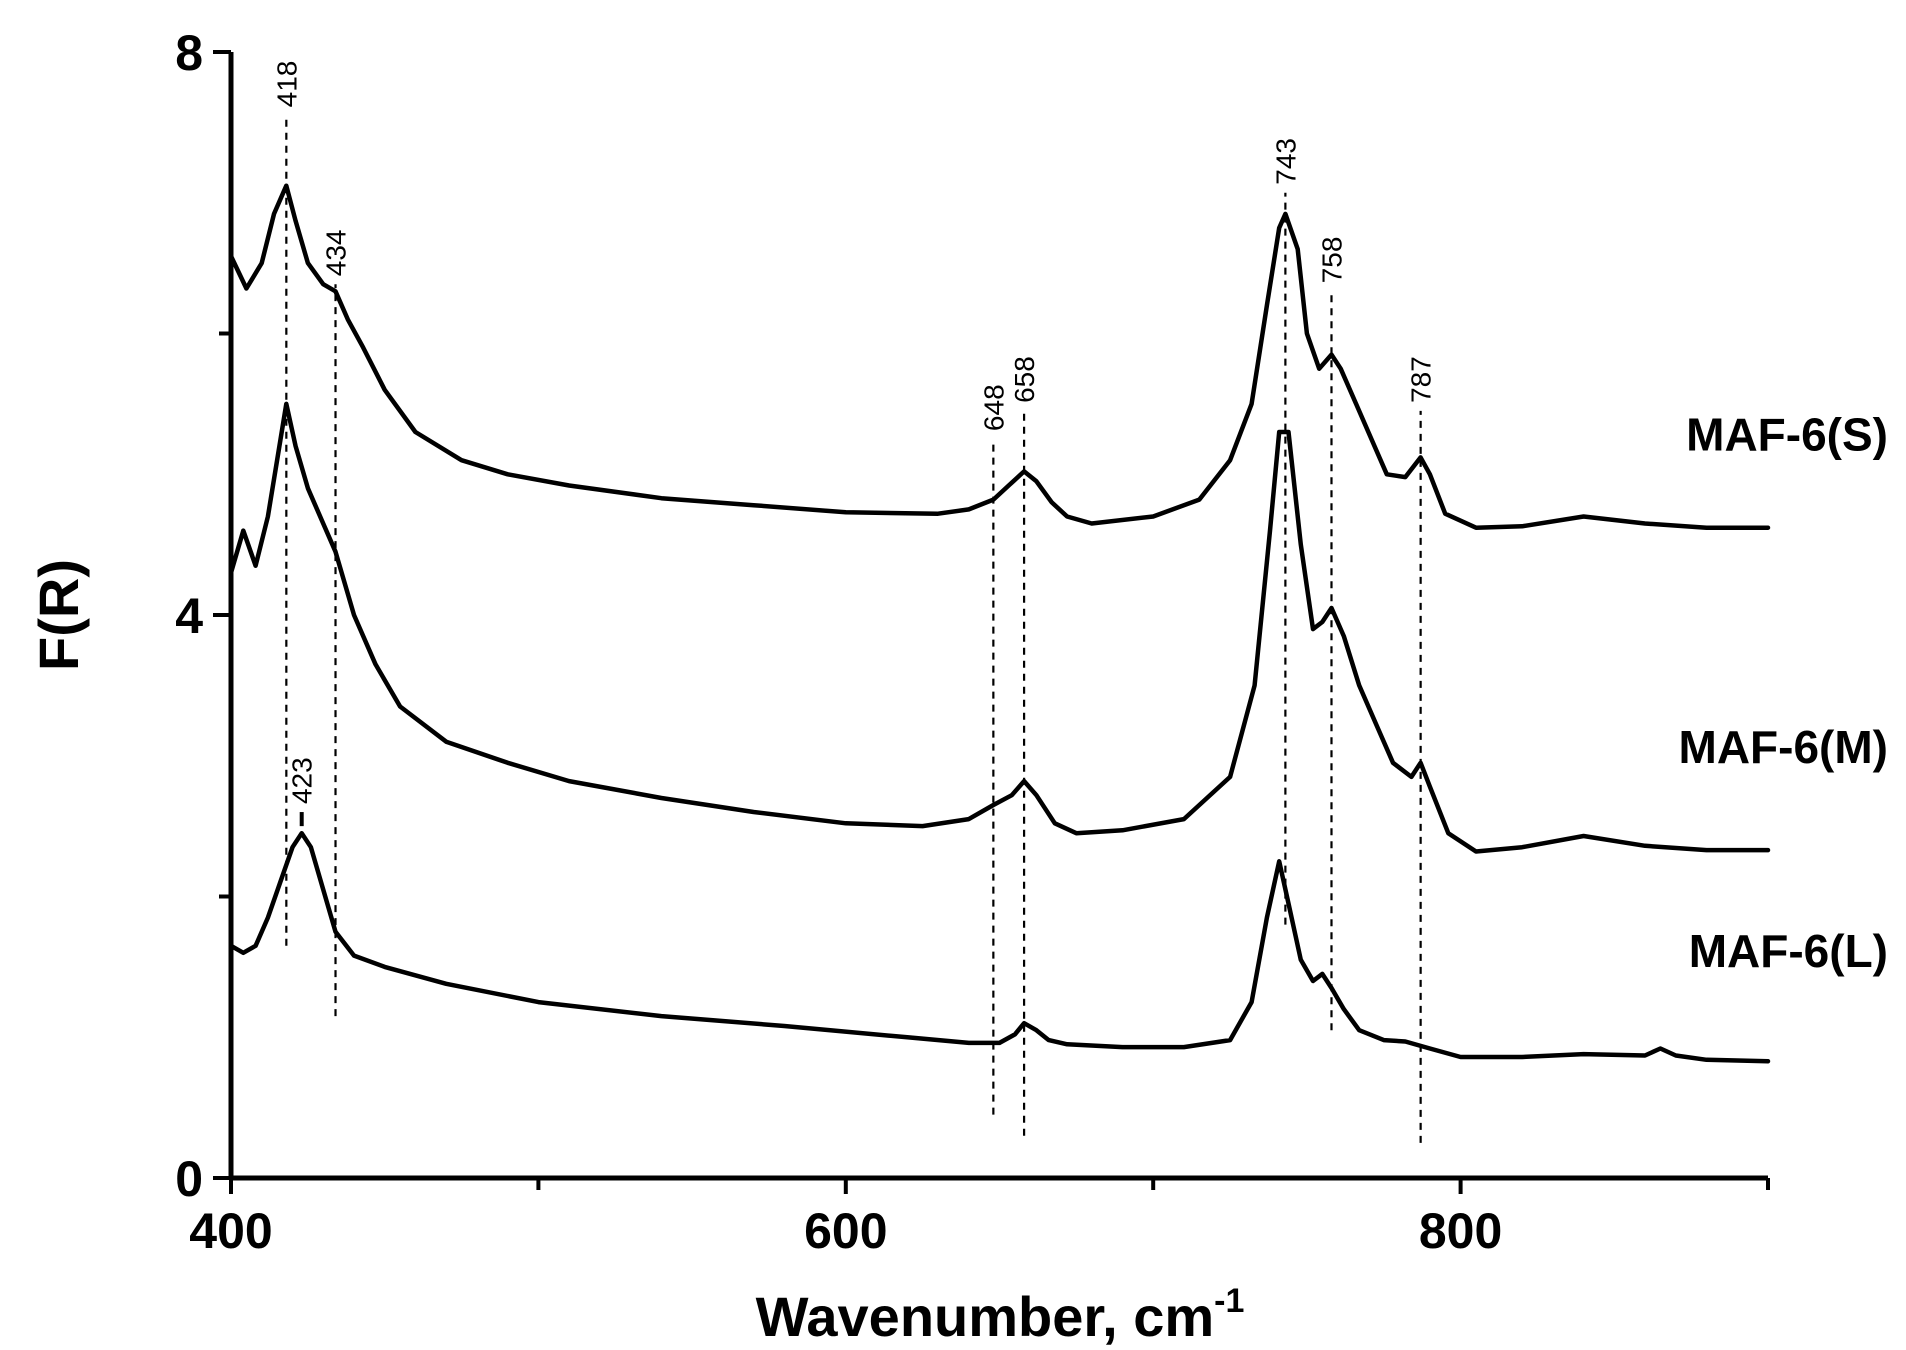 This screenshot has width=1906, height=1350. I want to click on peak-label-787: 787, so click(1421, 379).